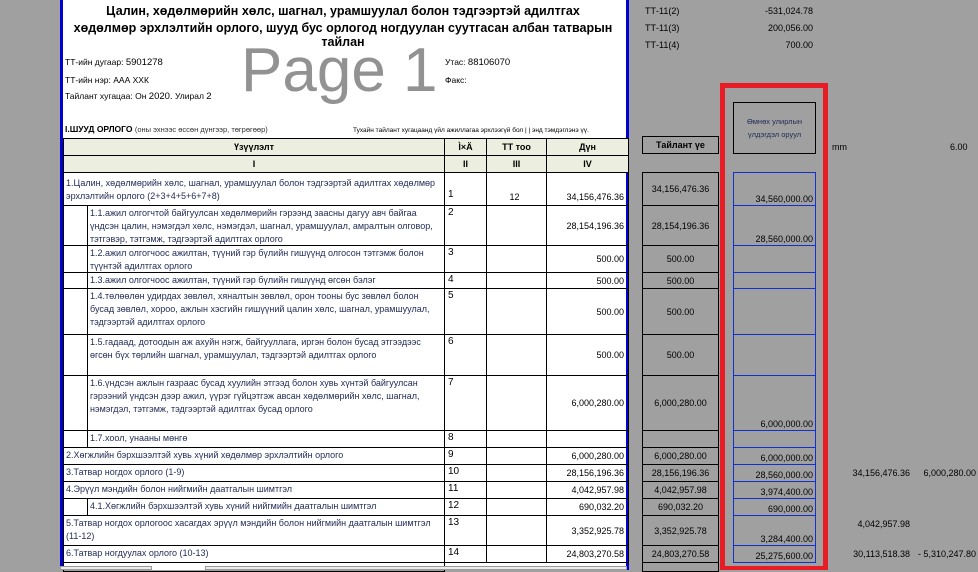  What do you see at coordinates (465, 259) in the screenshot?
I see `row-number: 3` at bounding box center [465, 259].